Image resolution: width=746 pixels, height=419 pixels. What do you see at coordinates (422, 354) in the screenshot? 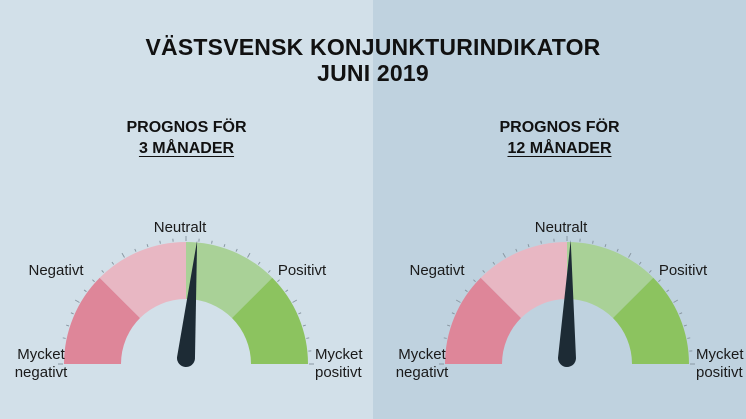
I see `gauge-12m-label-very-negative-line-1: Mycket` at bounding box center [422, 354].